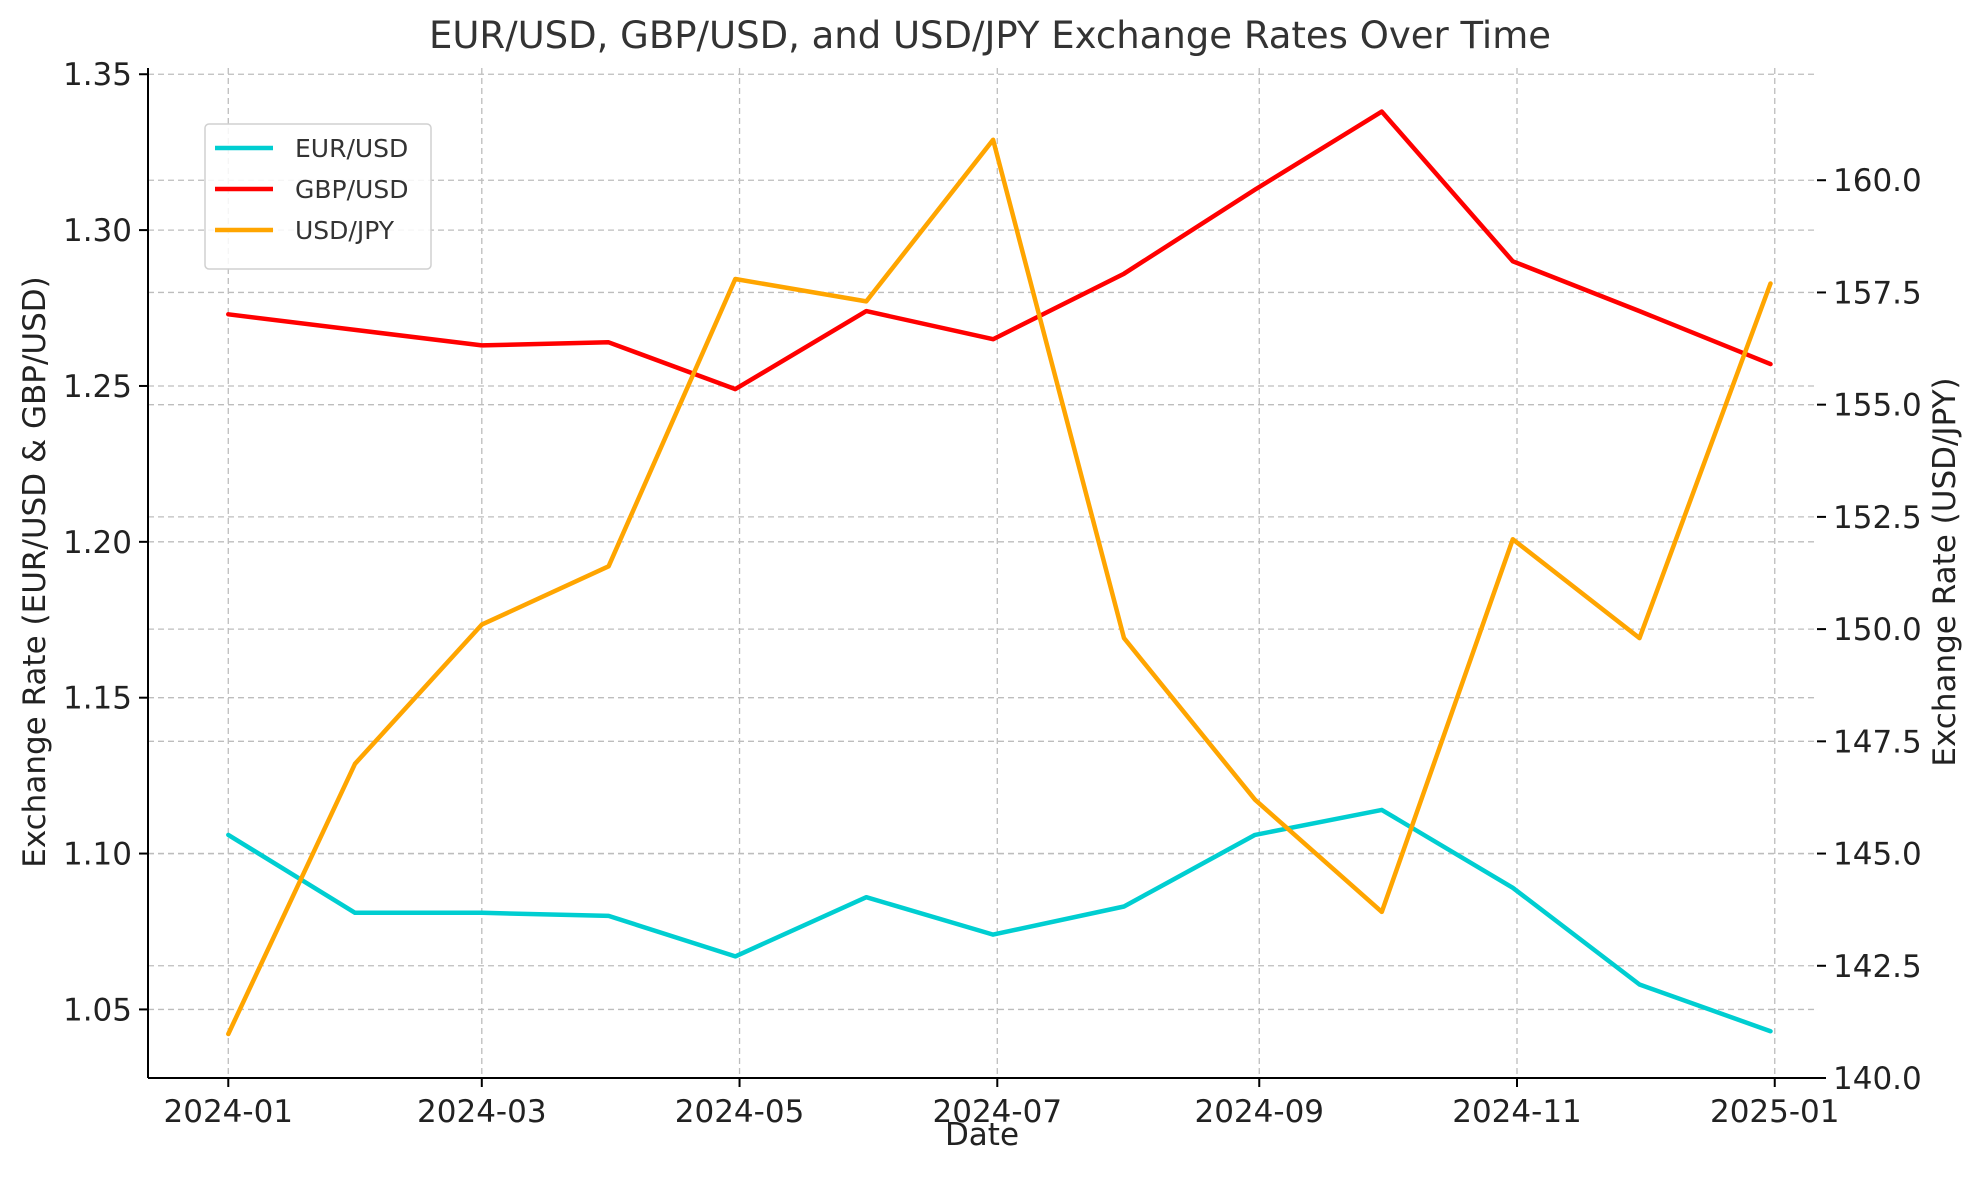 The width and height of the screenshot is (1980, 1180). I want to click on x-tick-label: 2024-03, so click(482, 1112).